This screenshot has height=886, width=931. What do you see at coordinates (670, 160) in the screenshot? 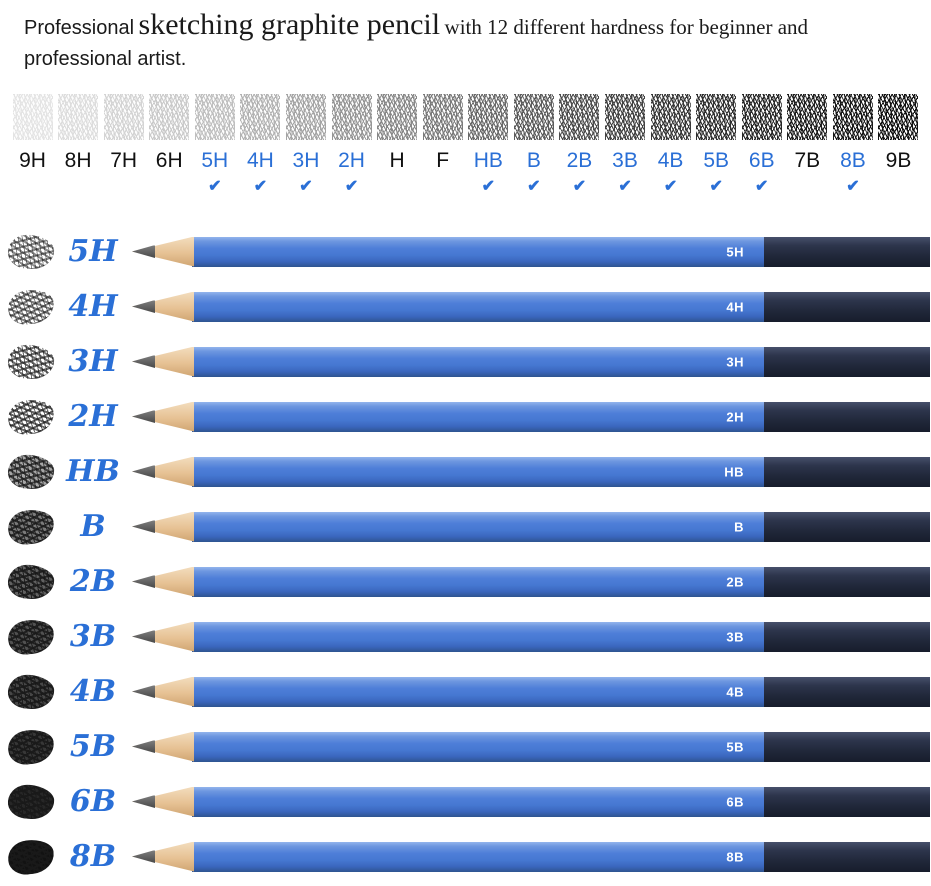
I see `grade-label: 4B` at bounding box center [670, 160].